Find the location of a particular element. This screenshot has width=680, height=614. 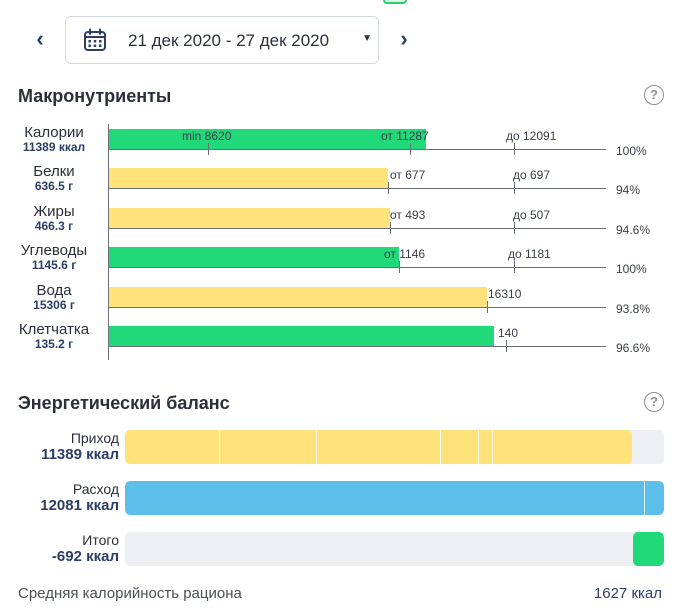

macro-tick-label: до 697 is located at coordinates (532, 175).